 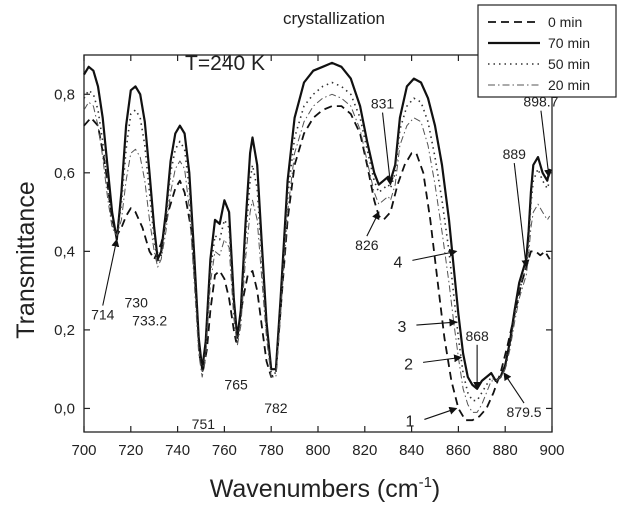 What do you see at coordinates (458, 450) in the screenshot?
I see `x-tick-label: 860` at bounding box center [458, 450].